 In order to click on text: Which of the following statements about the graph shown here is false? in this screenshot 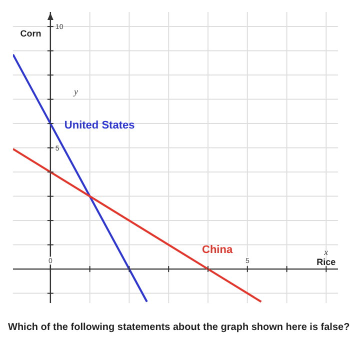, I will do `click(179, 327)`.